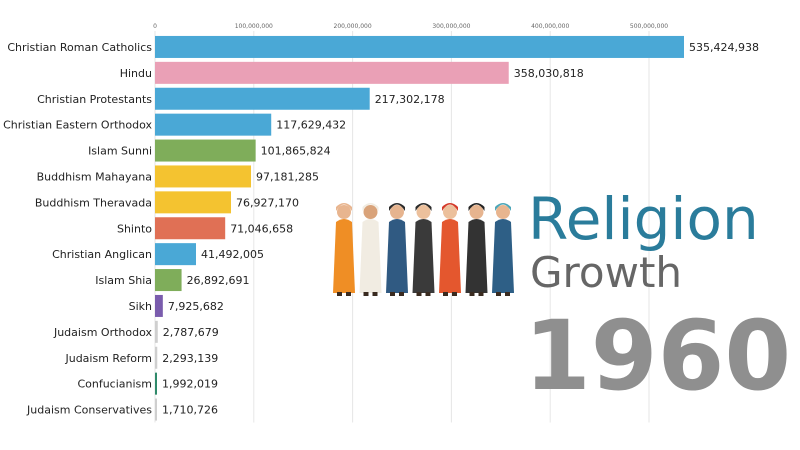 This screenshot has height=450, width=800. What do you see at coordinates (254, 26) in the screenshot?
I see `x-tick-label: 100,000,000` at bounding box center [254, 26].